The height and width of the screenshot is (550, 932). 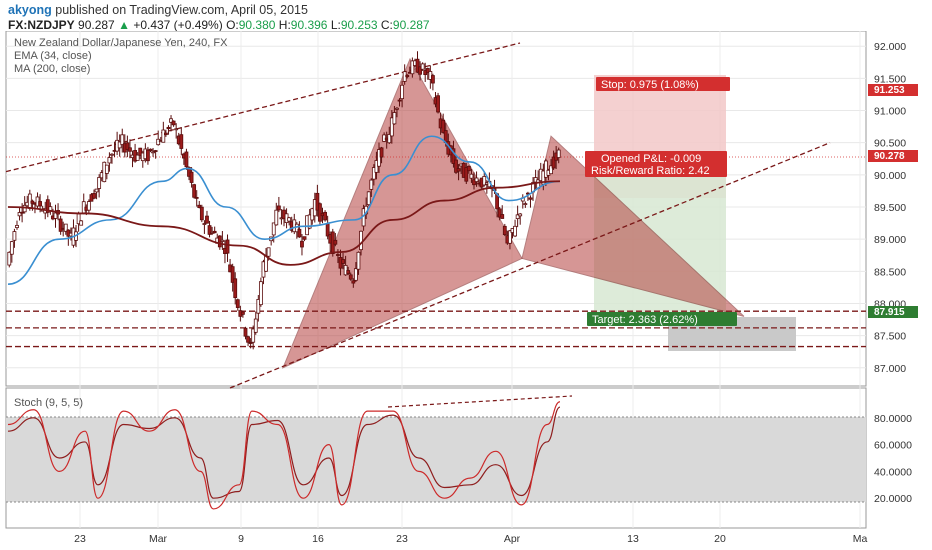 What do you see at coordinates (893, 90) in the screenshot?
I see `stop-price-tag: 91.253` at bounding box center [893, 90].